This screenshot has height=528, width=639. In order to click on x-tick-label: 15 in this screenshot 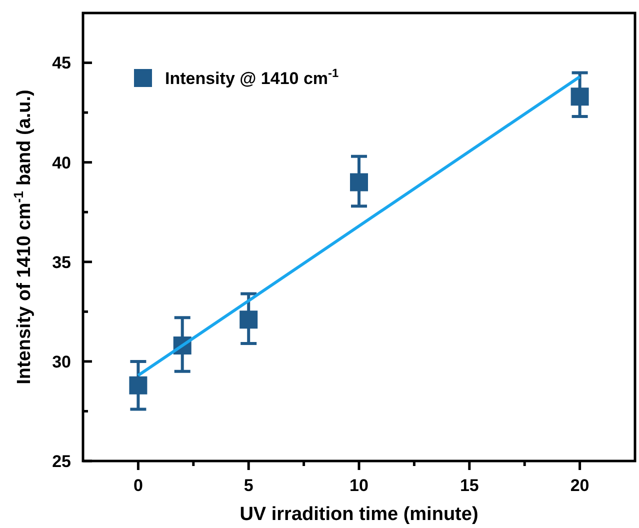, I will do `click(469, 485)`.